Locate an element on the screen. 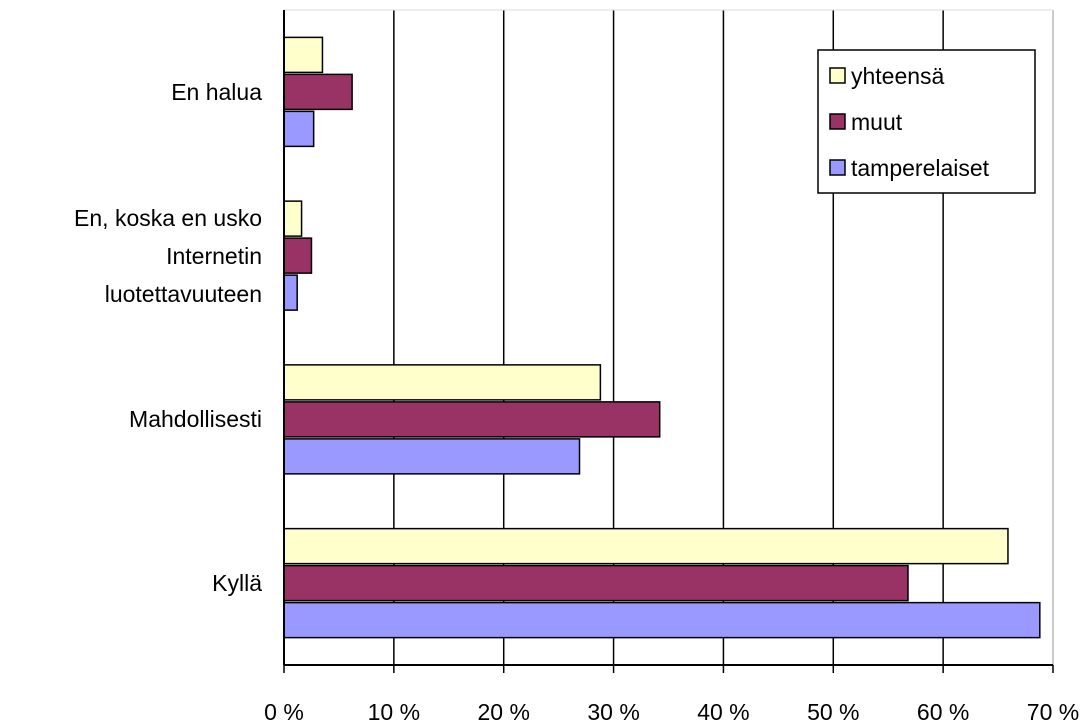 This screenshot has height=722, width=1089. y-tick-label: Mahdollisesti is located at coordinates (195, 419).